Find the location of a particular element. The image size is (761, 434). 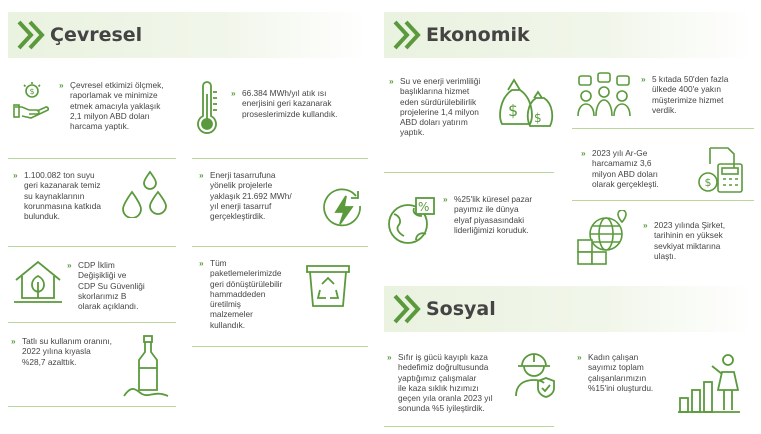

thermometer-icon is located at coordinates (207, 108).